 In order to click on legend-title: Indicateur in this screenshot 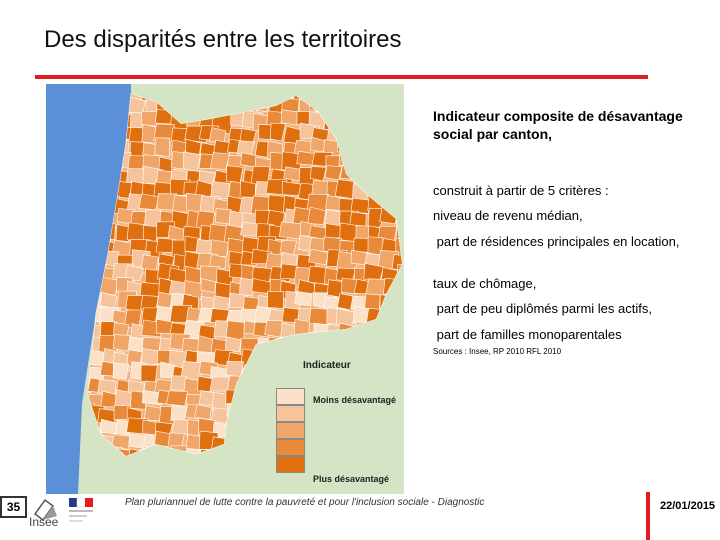, I will do `click(327, 365)`.